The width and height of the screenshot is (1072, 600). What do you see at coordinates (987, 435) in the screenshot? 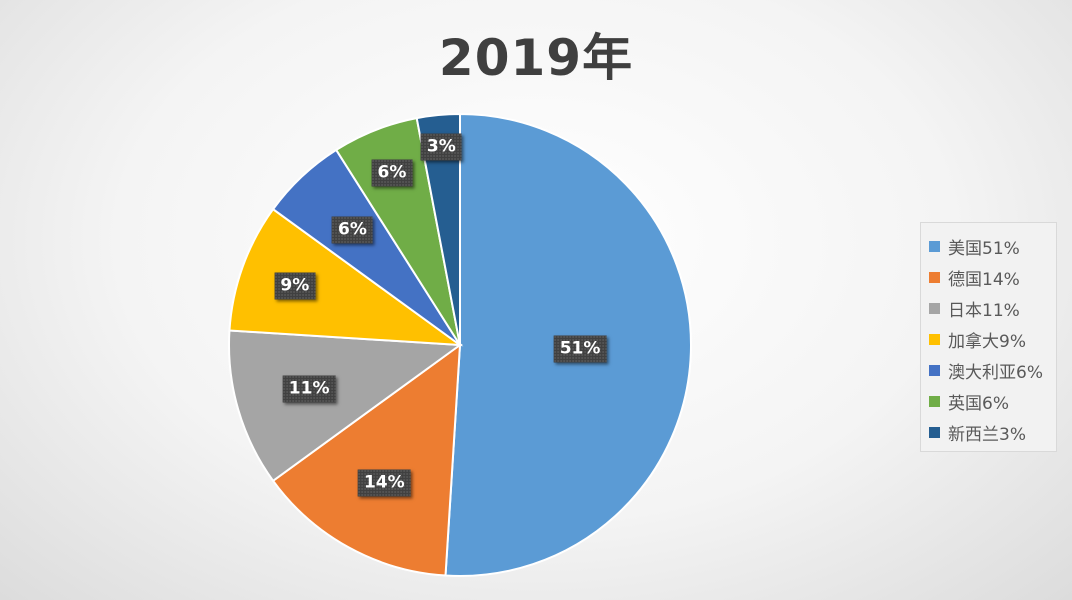
I see `legend-label: 新西兰3%` at bounding box center [987, 435].